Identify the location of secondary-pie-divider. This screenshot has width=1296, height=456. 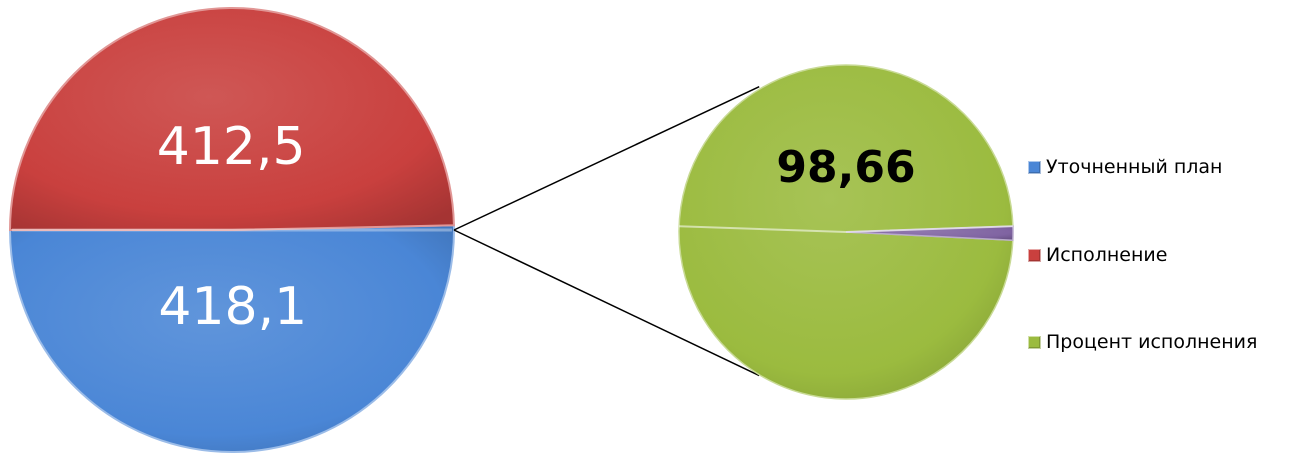
(846, 229).